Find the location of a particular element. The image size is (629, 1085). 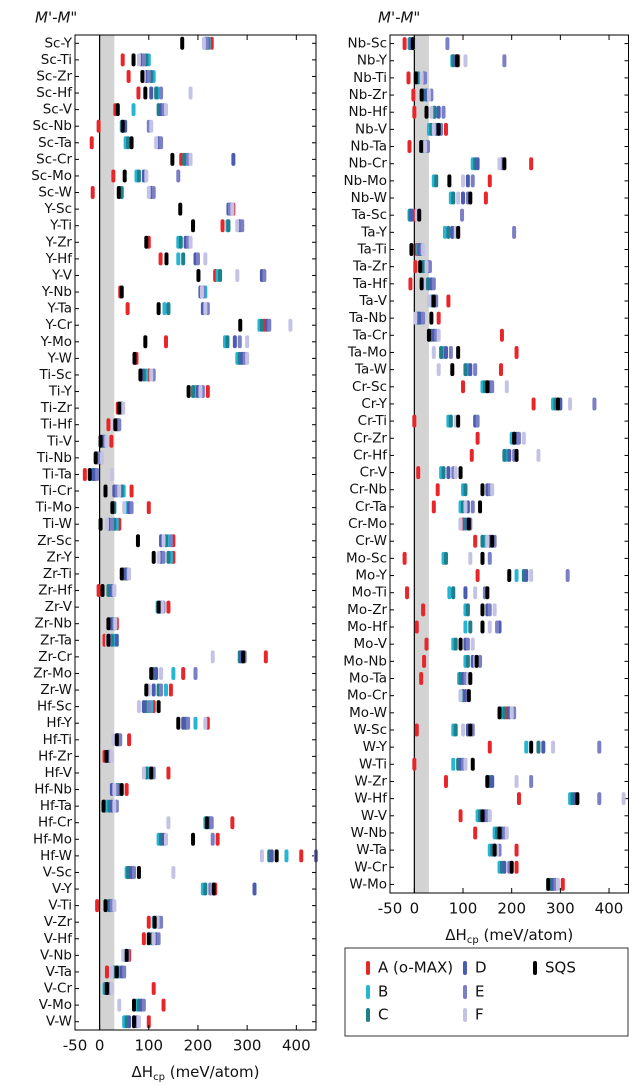

legend-label: B is located at coordinates (383, 992).